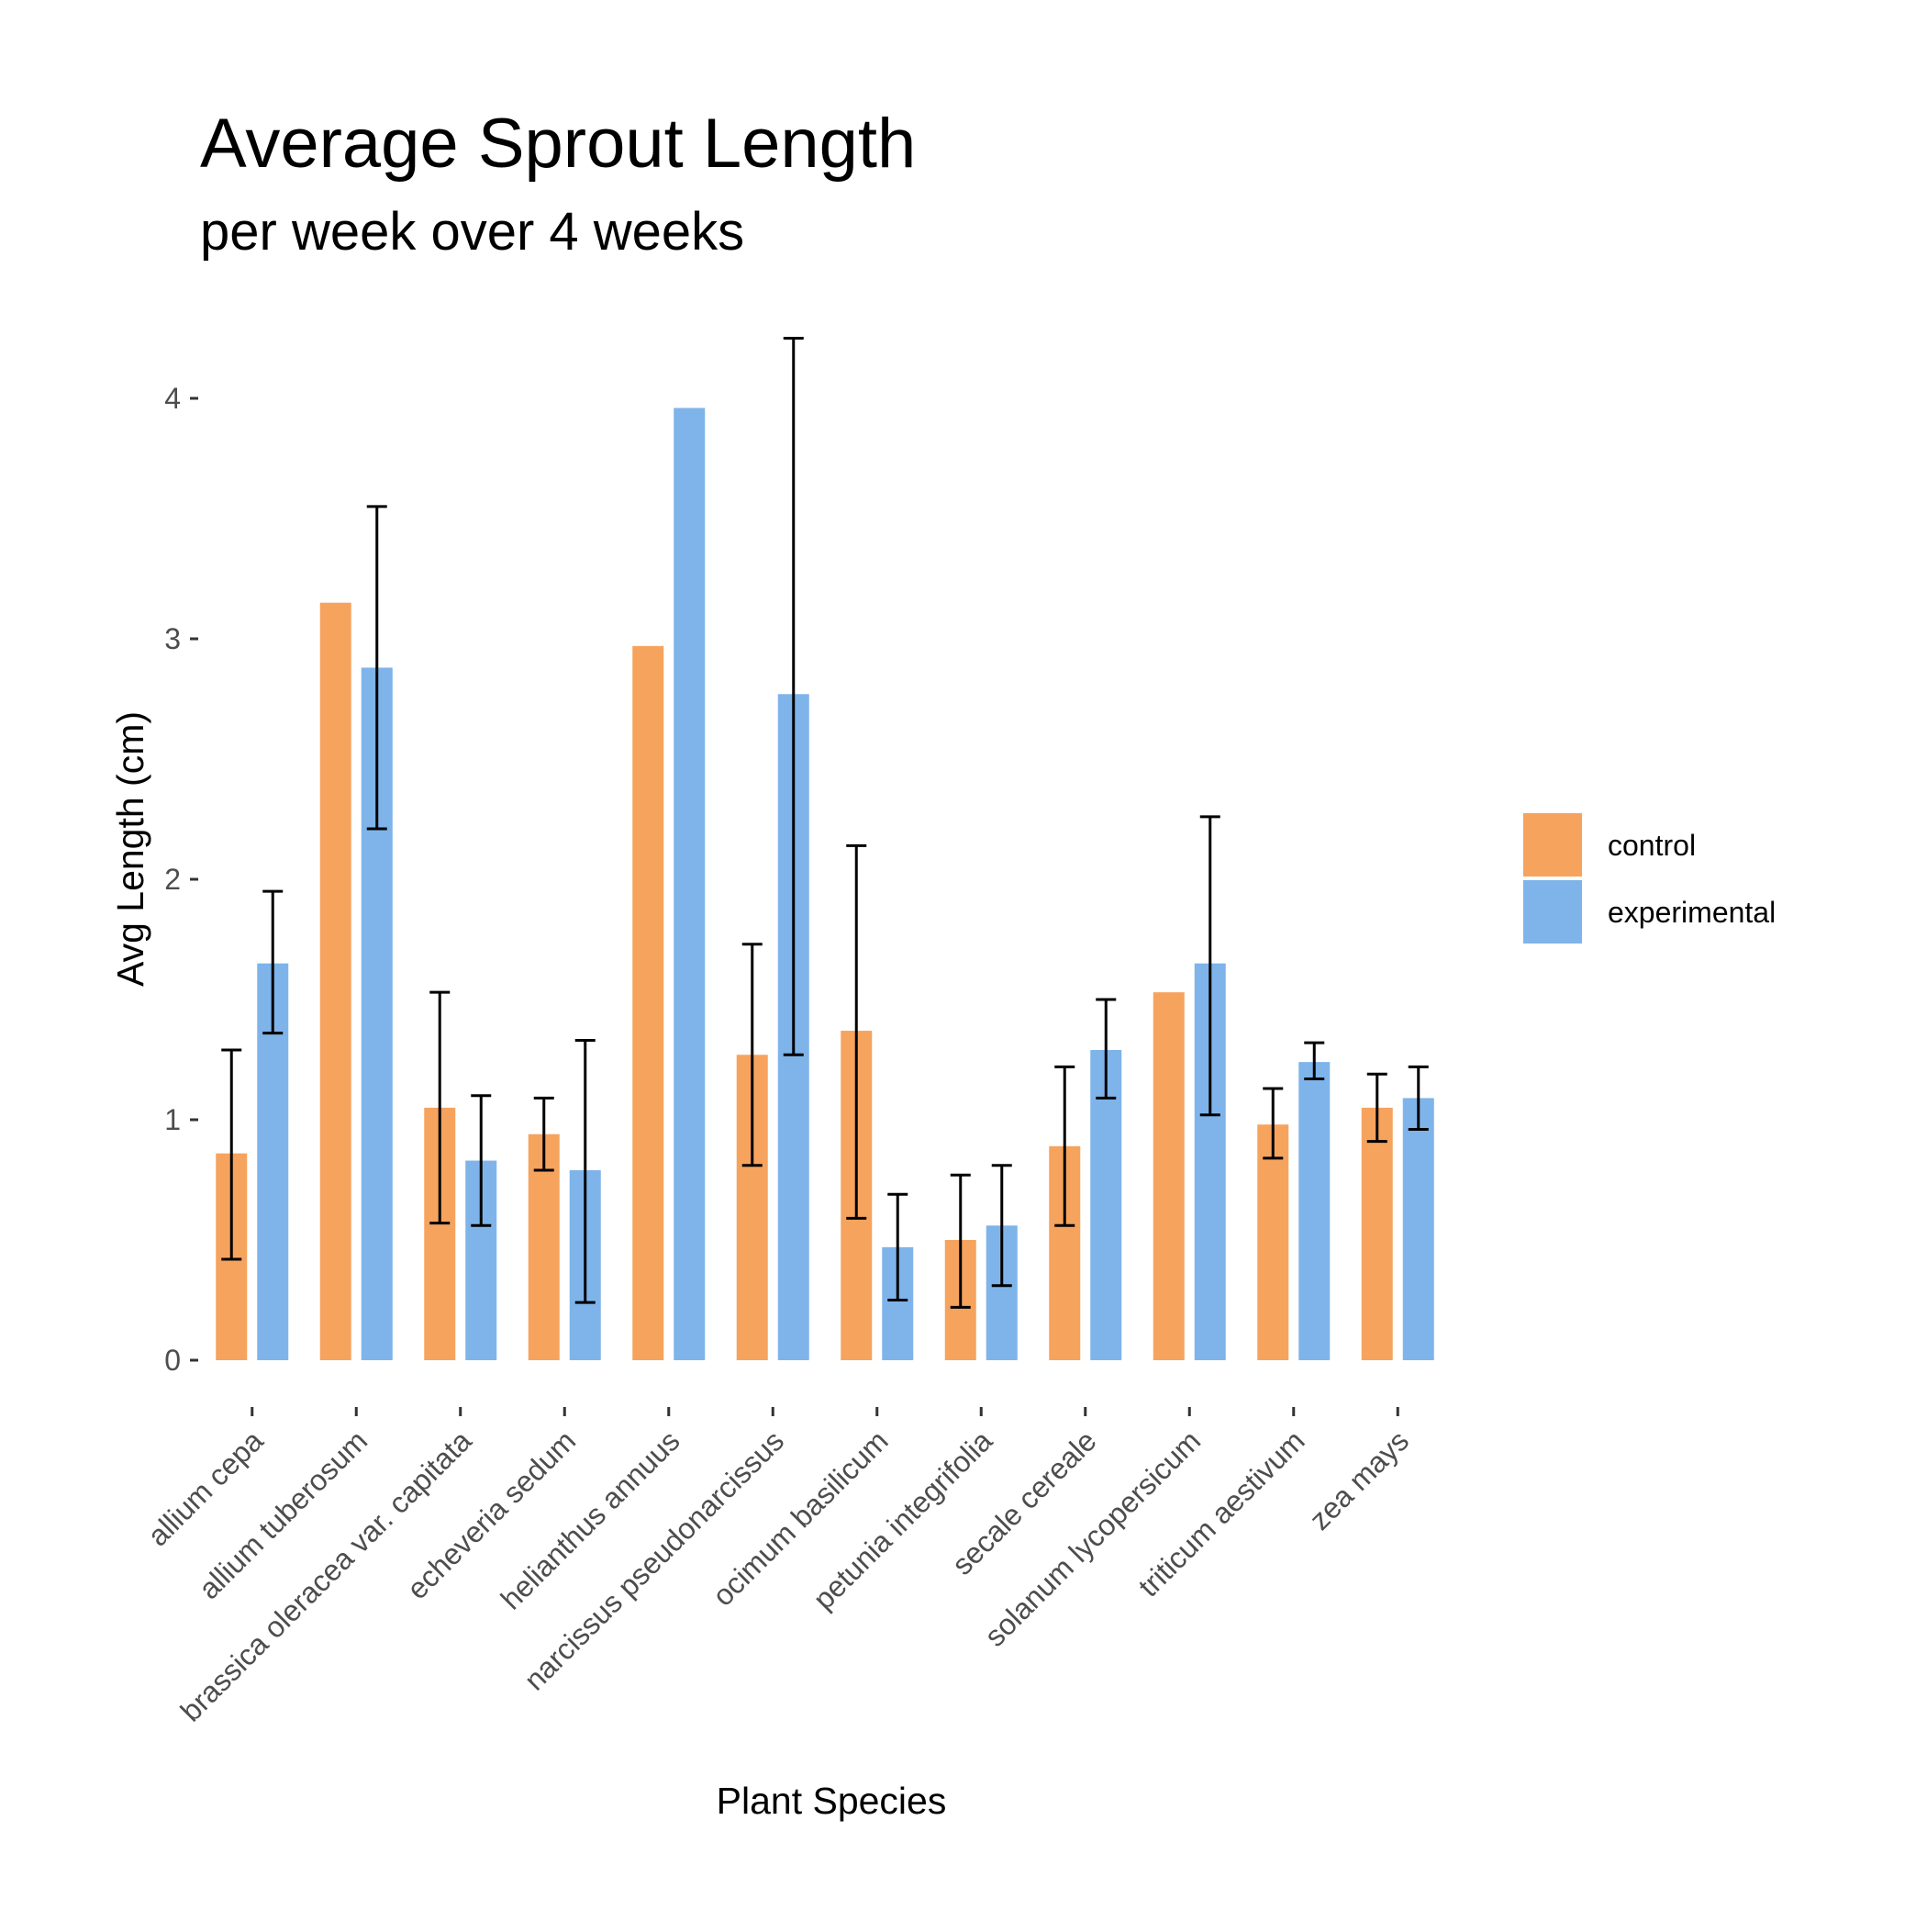  I want to click on legend-key-experimental, so click(1552, 912).